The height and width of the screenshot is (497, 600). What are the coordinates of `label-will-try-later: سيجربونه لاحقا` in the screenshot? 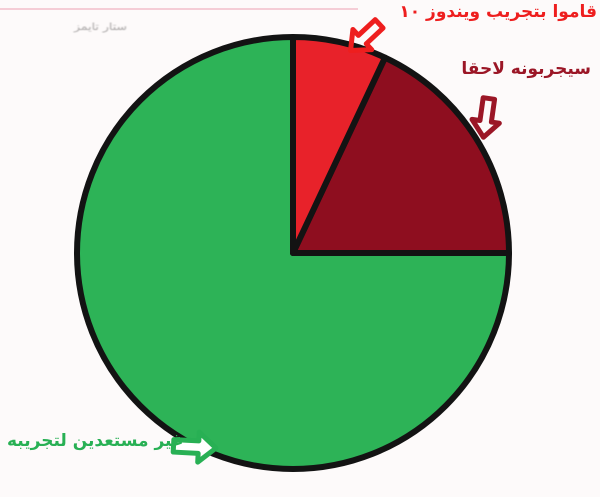 It's located at (526, 69).